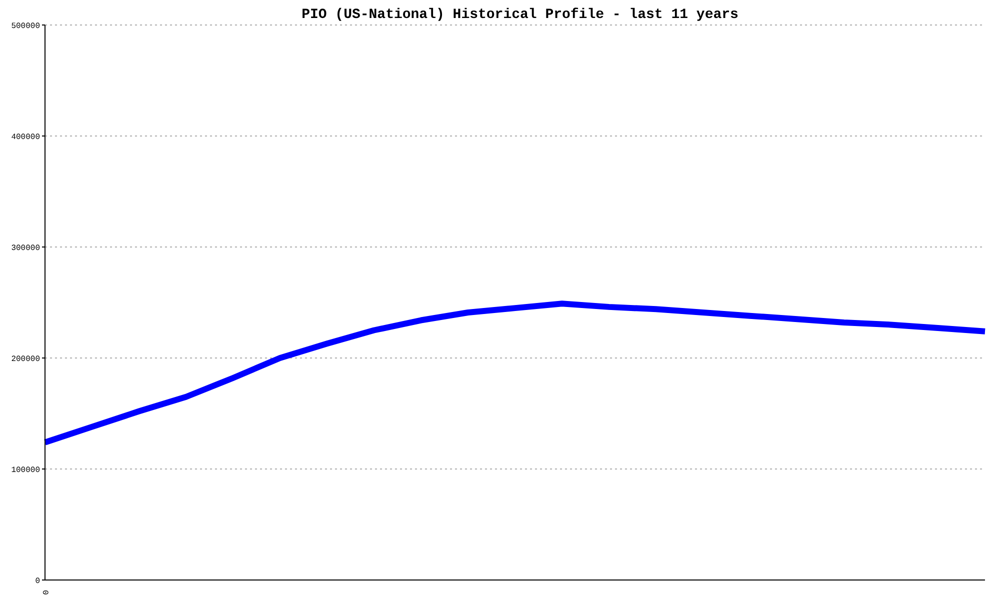 The width and height of the screenshot is (1000, 600). What do you see at coordinates (25, 248) in the screenshot?
I see `y-tick-label: 300000` at bounding box center [25, 248].